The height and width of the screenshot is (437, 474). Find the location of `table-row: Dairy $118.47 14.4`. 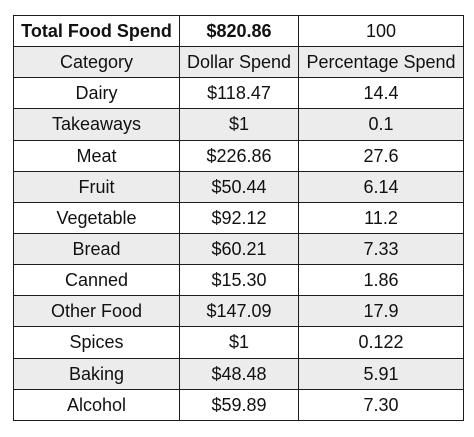

table-row: Dairy $118.47 14.4 is located at coordinates (238, 93).